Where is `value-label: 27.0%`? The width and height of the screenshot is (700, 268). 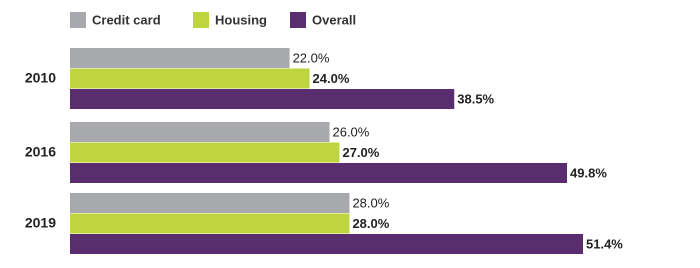
value-label: 27.0% is located at coordinates (360, 152).